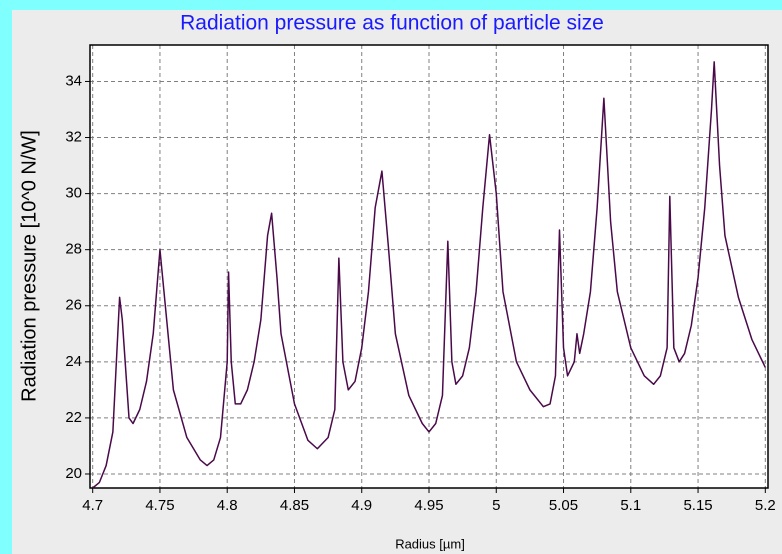 The image size is (782, 554). I want to click on x-tick-label: 4.9, so click(361, 505).